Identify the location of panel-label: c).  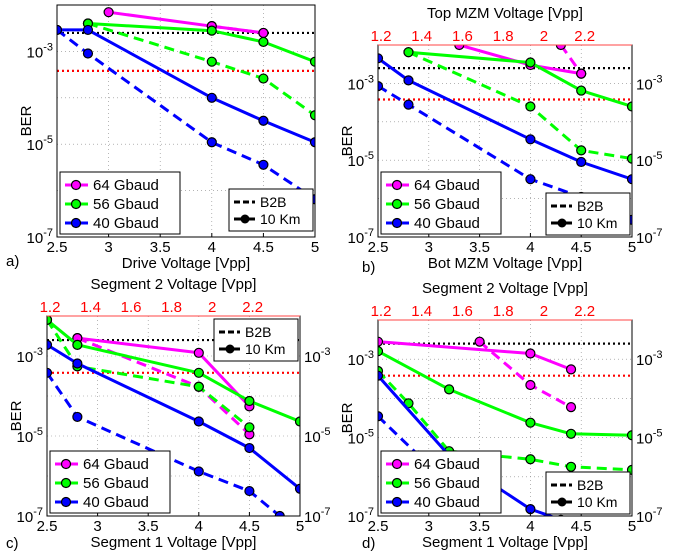
(12, 543).